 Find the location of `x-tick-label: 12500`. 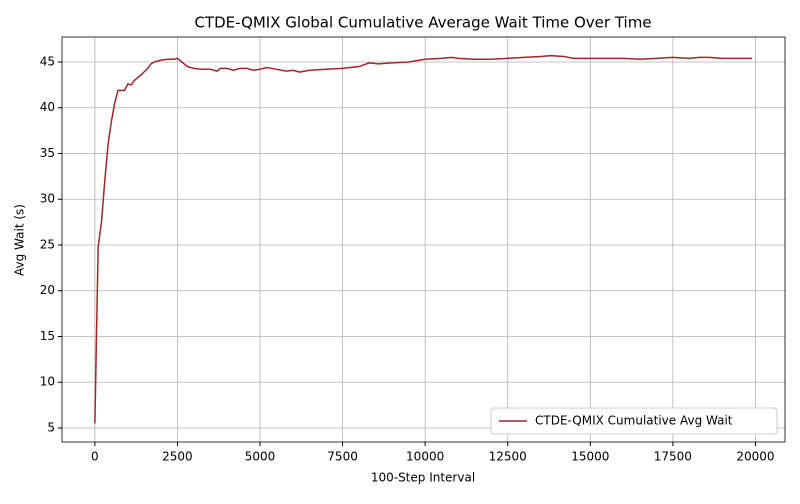

x-tick-label: 12500 is located at coordinates (508, 457).